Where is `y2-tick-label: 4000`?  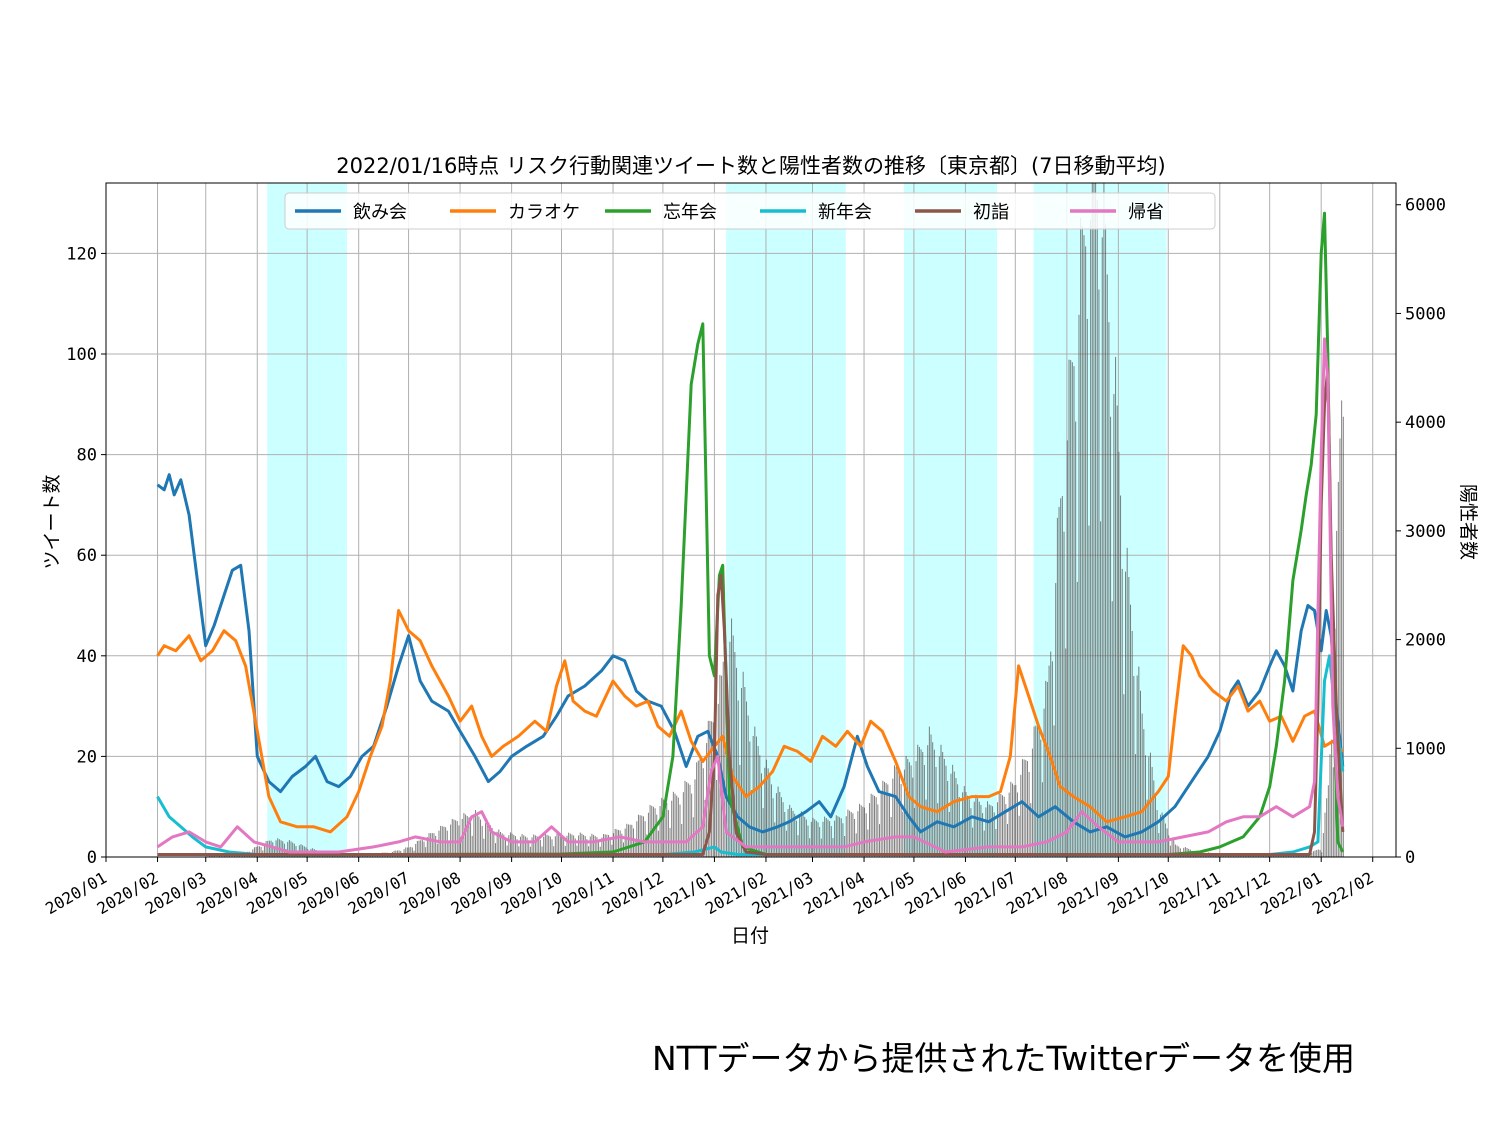
y2-tick-label: 4000 is located at coordinates (1425, 423).